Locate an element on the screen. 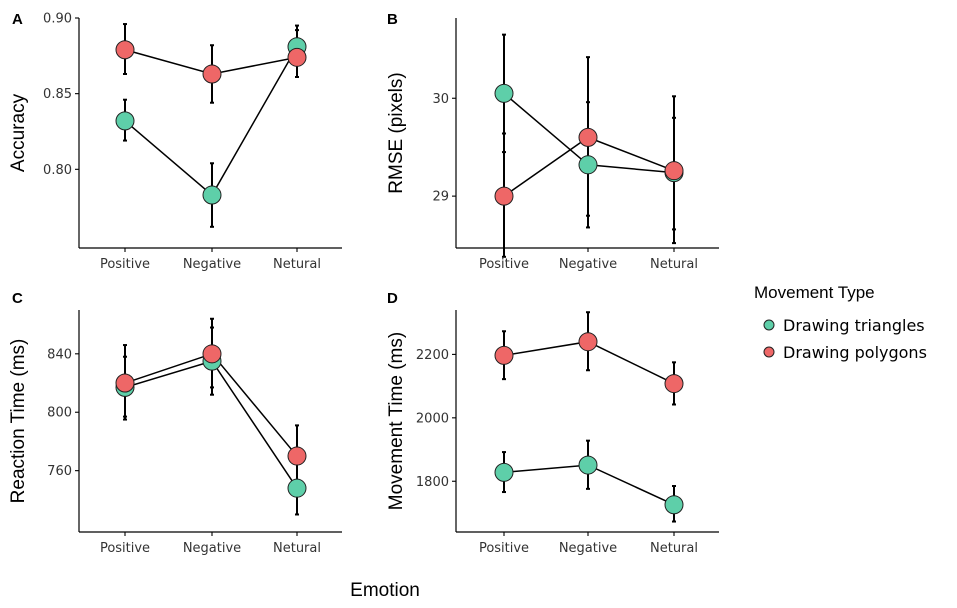  data-point-c-drawing-triangles-netural is located at coordinates (297, 488).